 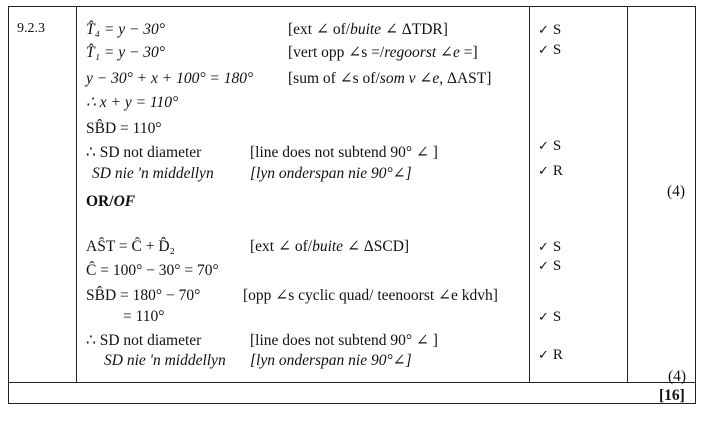 What do you see at coordinates (143, 295) in the screenshot?
I see `statement: SB̂D = 180° − 70°` at bounding box center [143, 295].